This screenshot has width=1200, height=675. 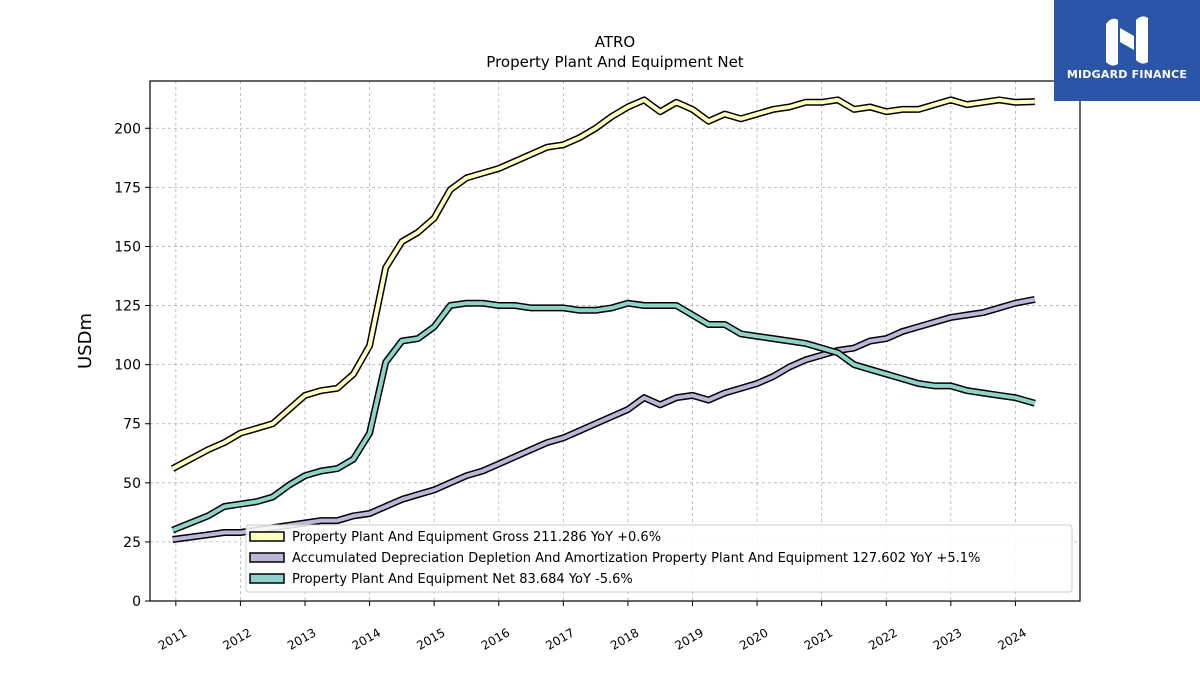 I want to click on x-tick-label: 2013, so click(x=301, y=638).